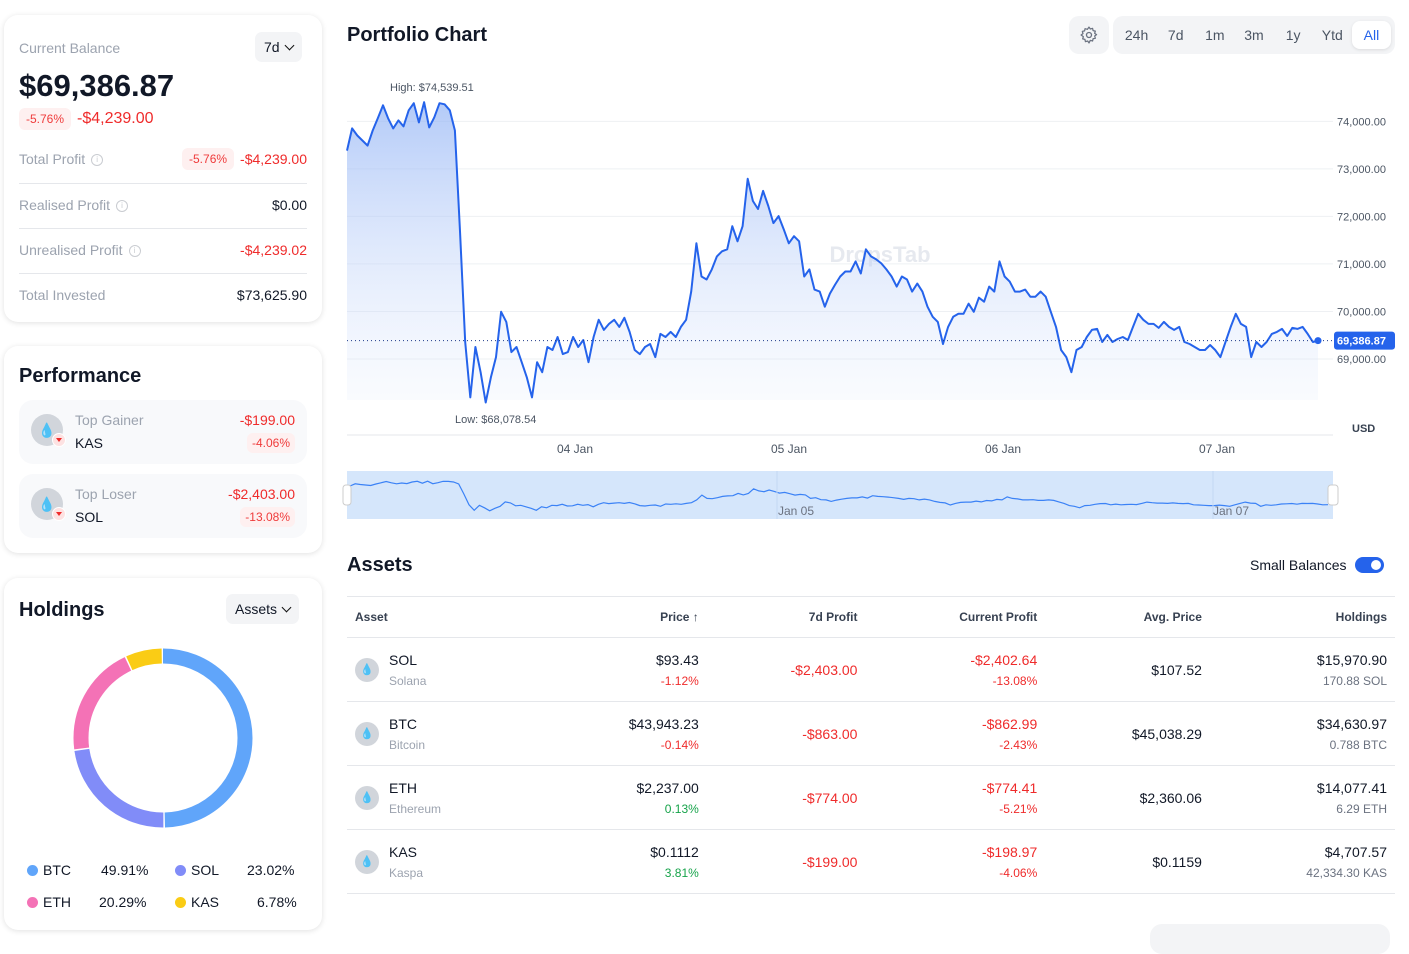  What do you see at coordinates (267, 420) in the screenshot?
I see `top-gainer-value: -$199.00` at bounding box center [267, 420].